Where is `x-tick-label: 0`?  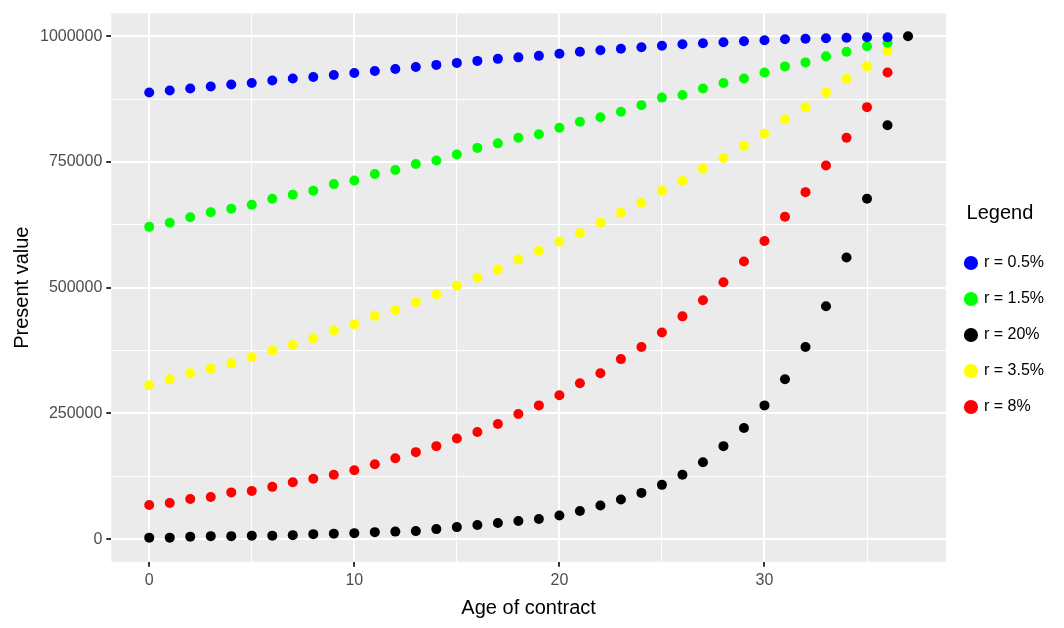
x-tick-label: 0 is located at coordinates (149, 579).